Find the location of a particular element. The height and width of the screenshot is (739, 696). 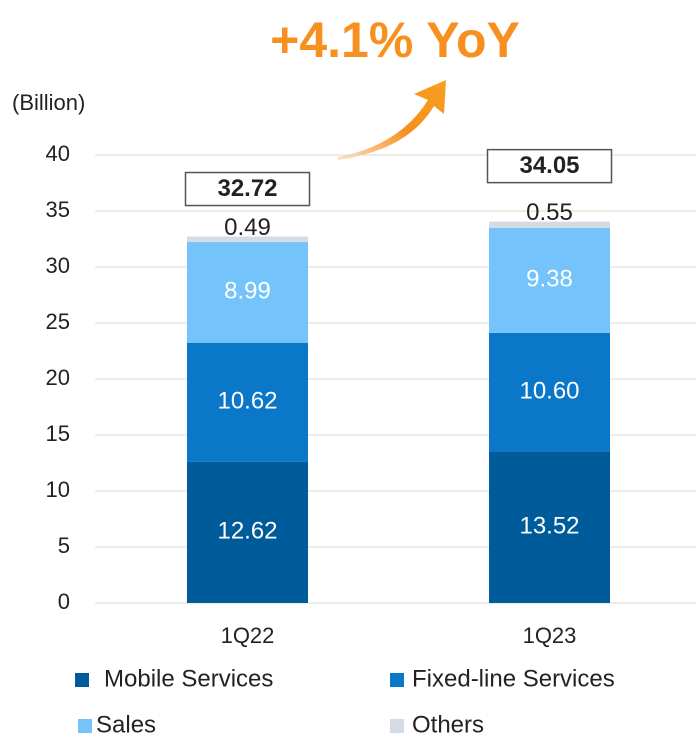

total-label: 34.05 is located at coordinates (549, 165).